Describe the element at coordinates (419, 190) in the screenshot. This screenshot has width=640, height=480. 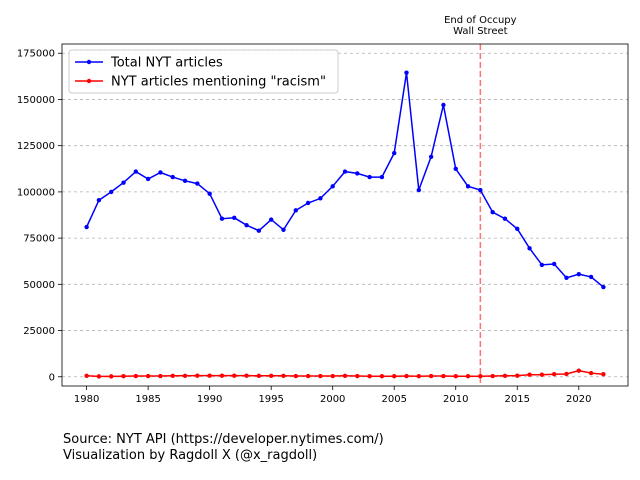
I see `data-point-0-2007` at that location.